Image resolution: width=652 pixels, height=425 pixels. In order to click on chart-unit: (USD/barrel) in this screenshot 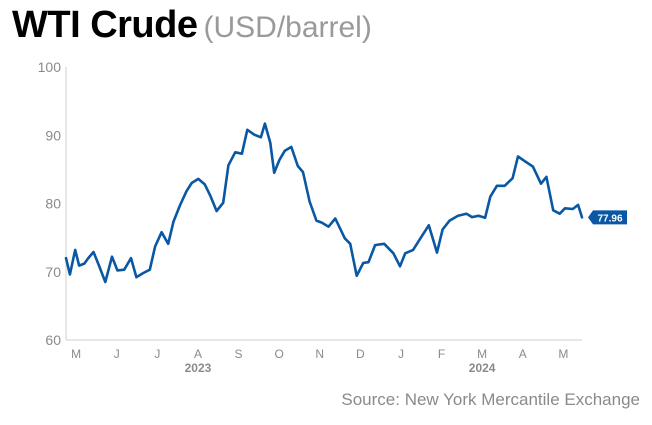, I will do `click(287, 27)`.